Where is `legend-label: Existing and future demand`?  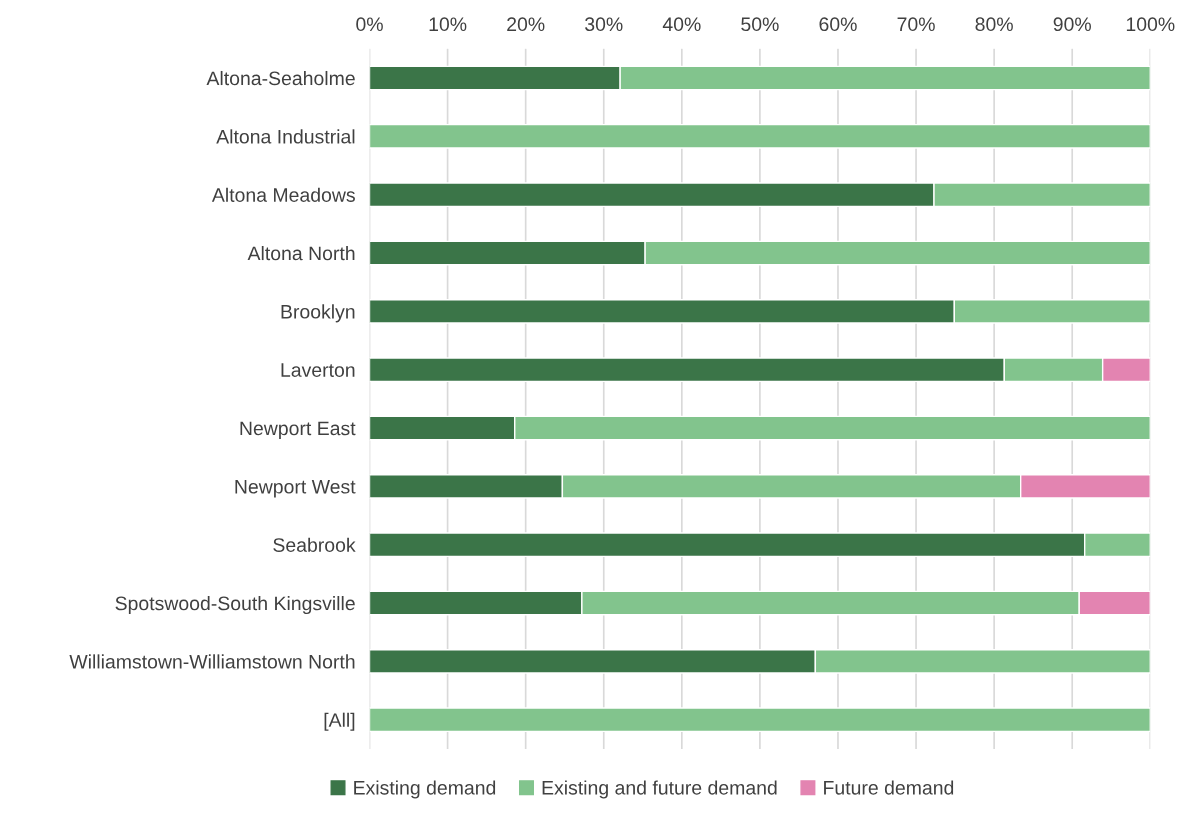 legend-label: Existing and future demand is located at coordinates (659, 789).